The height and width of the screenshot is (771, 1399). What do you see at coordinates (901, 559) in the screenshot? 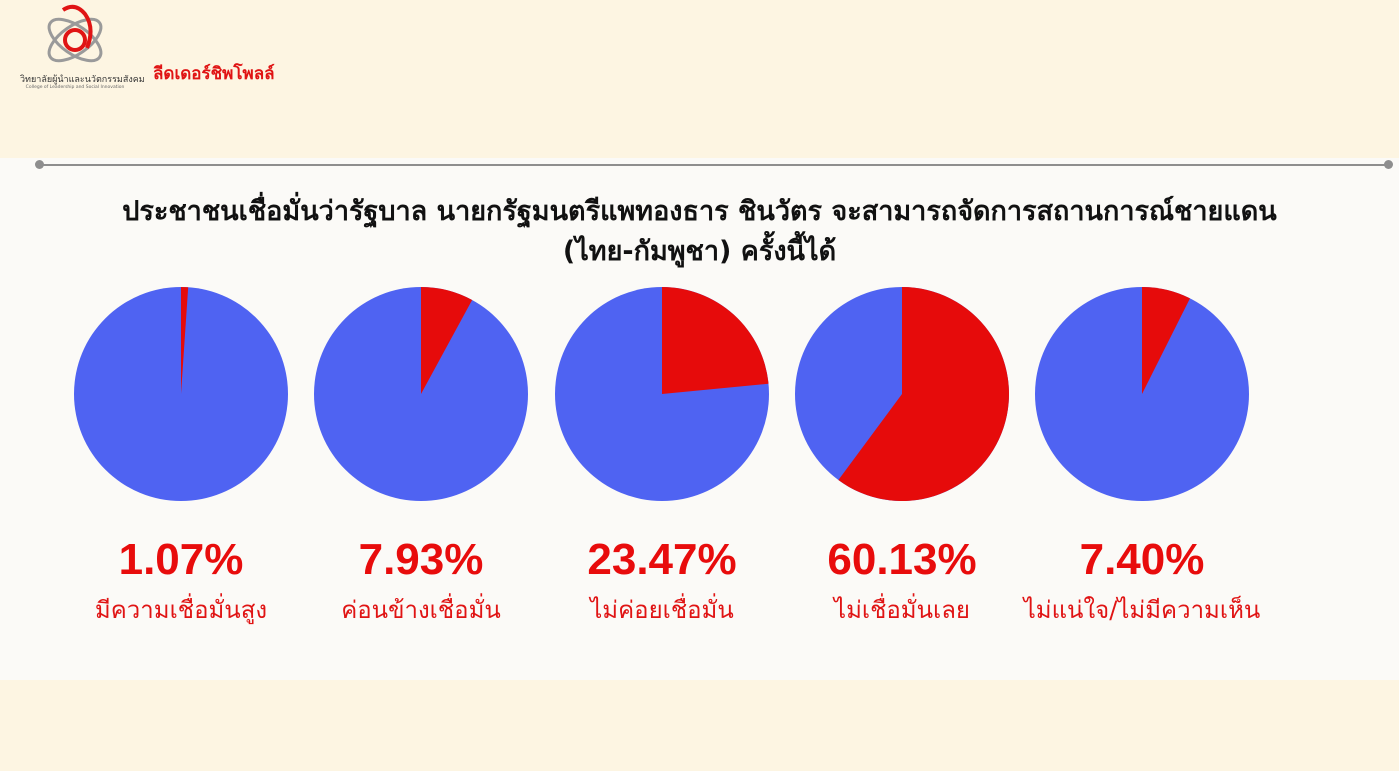
I see `percent-label: 60.13%` at bounding box center [901, 559].